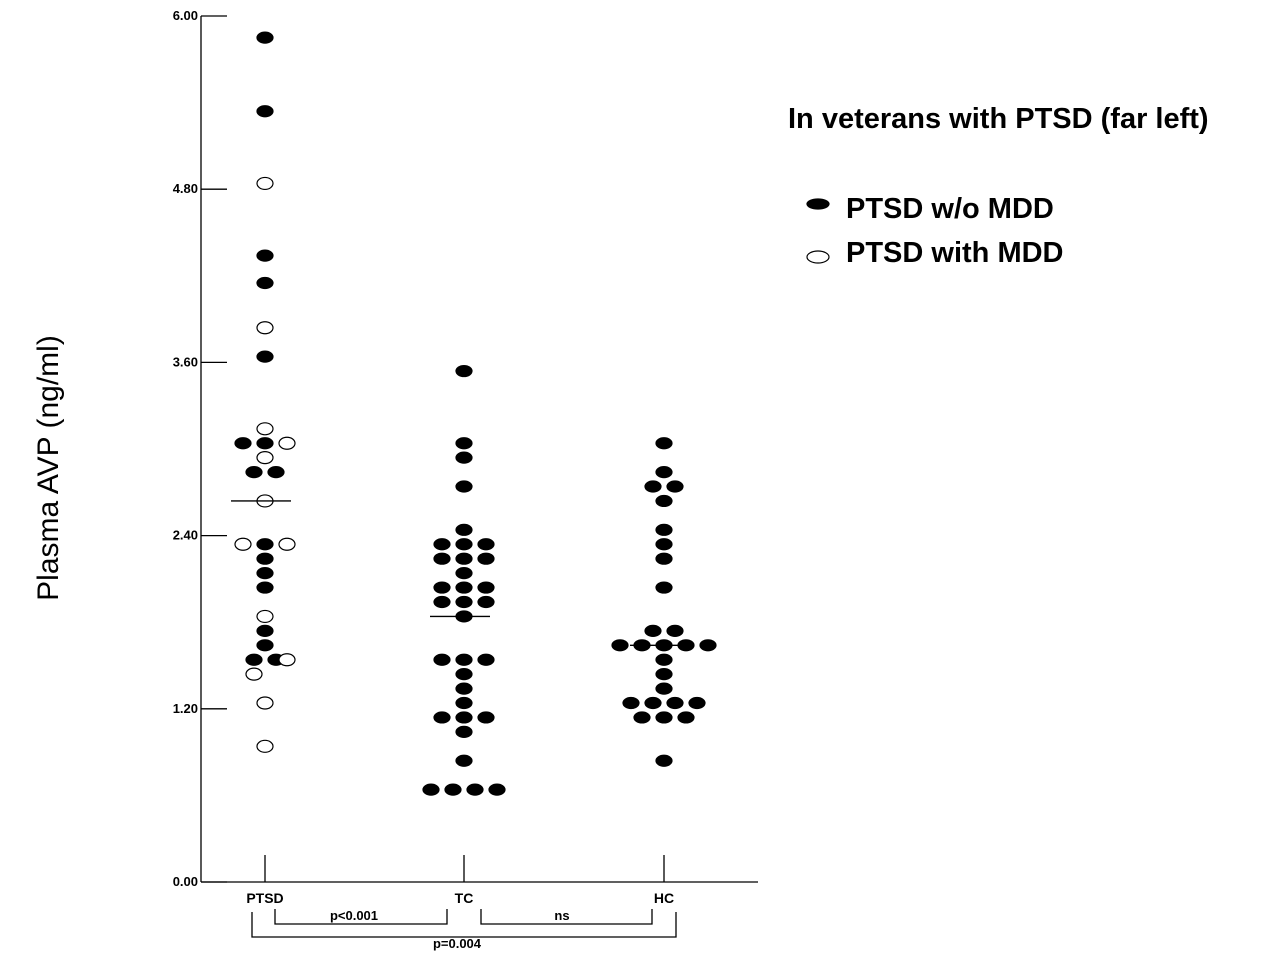 The width and height of the screenshot is (1270, 953). What do you see at coordinates (185, 361) in the screenshot?
I see `y-tick-label: 3.60` at bounding box center [185, 361].